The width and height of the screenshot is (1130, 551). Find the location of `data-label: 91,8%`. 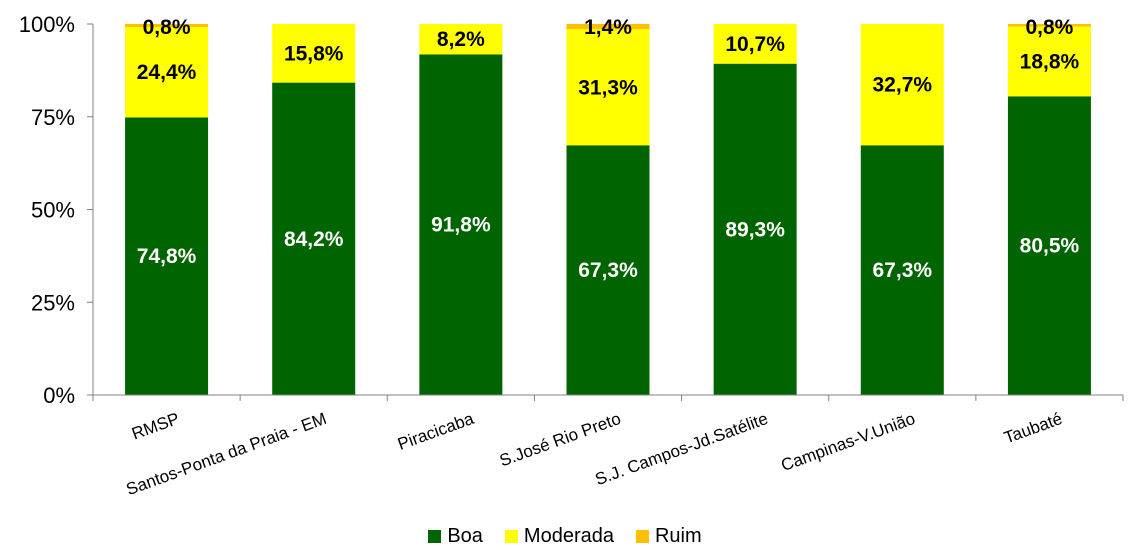

data-label: 91,8% is located at coordinates (461, 225).